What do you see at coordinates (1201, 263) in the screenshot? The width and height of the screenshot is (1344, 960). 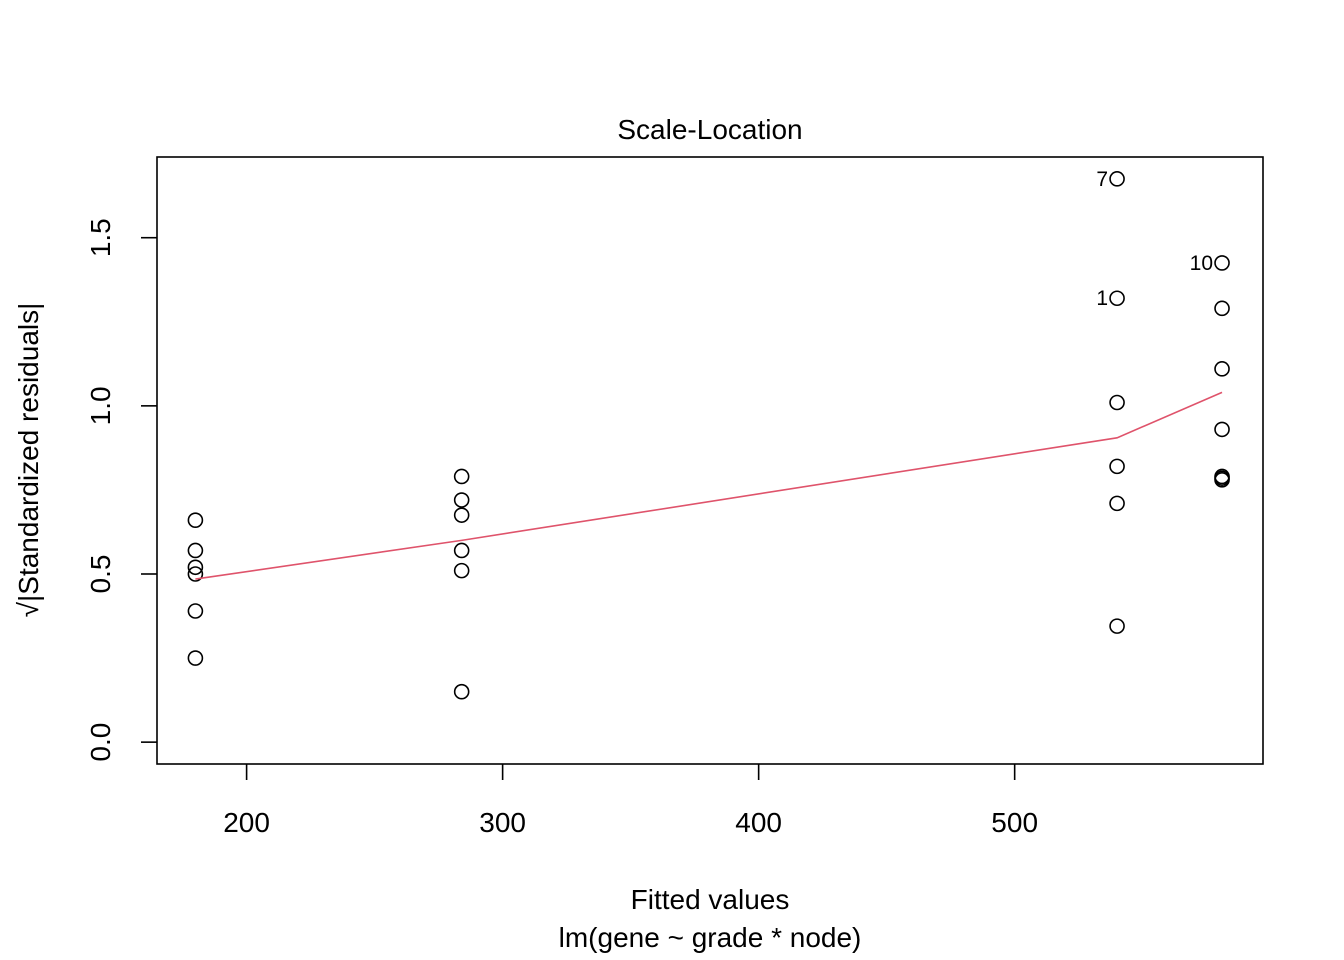 I see `outlier-label: 10` at bounding box center [1201, 263].